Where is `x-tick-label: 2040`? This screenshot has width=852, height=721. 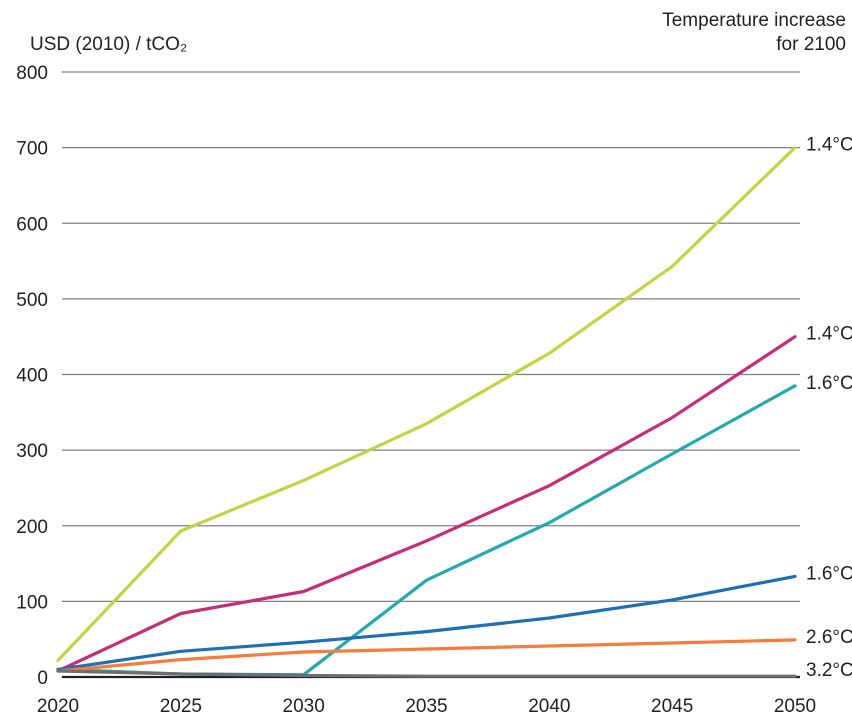 x-tick-label: 2040 is located at coordinates (549, 706).